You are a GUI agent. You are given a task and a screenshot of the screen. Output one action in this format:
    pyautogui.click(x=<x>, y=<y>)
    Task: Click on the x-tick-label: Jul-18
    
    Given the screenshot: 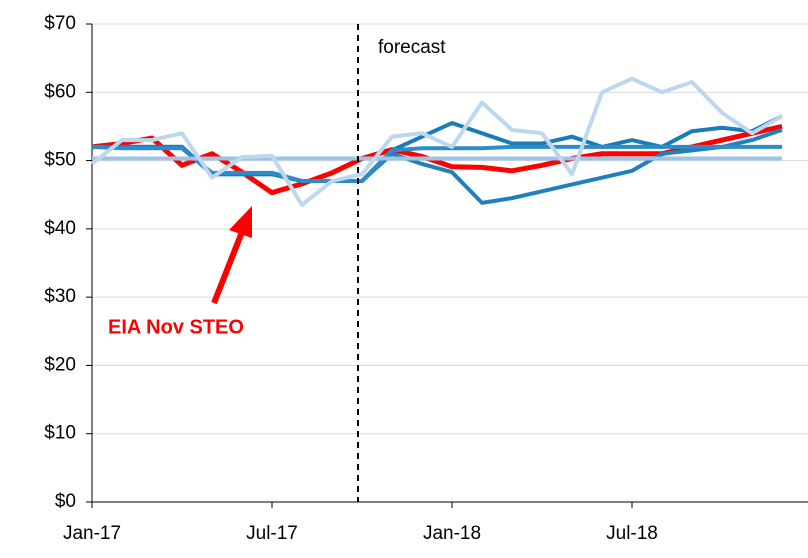 What is the action you would take?
    pyautogui.click(x=632, y=533)
    